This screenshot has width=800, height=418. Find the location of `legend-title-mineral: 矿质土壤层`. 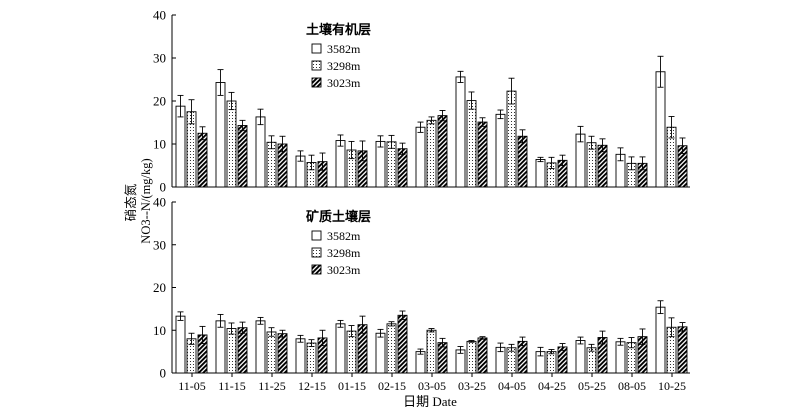

legend-title-mineral: 矿质土壤层 is located at coordinates (338, 216).